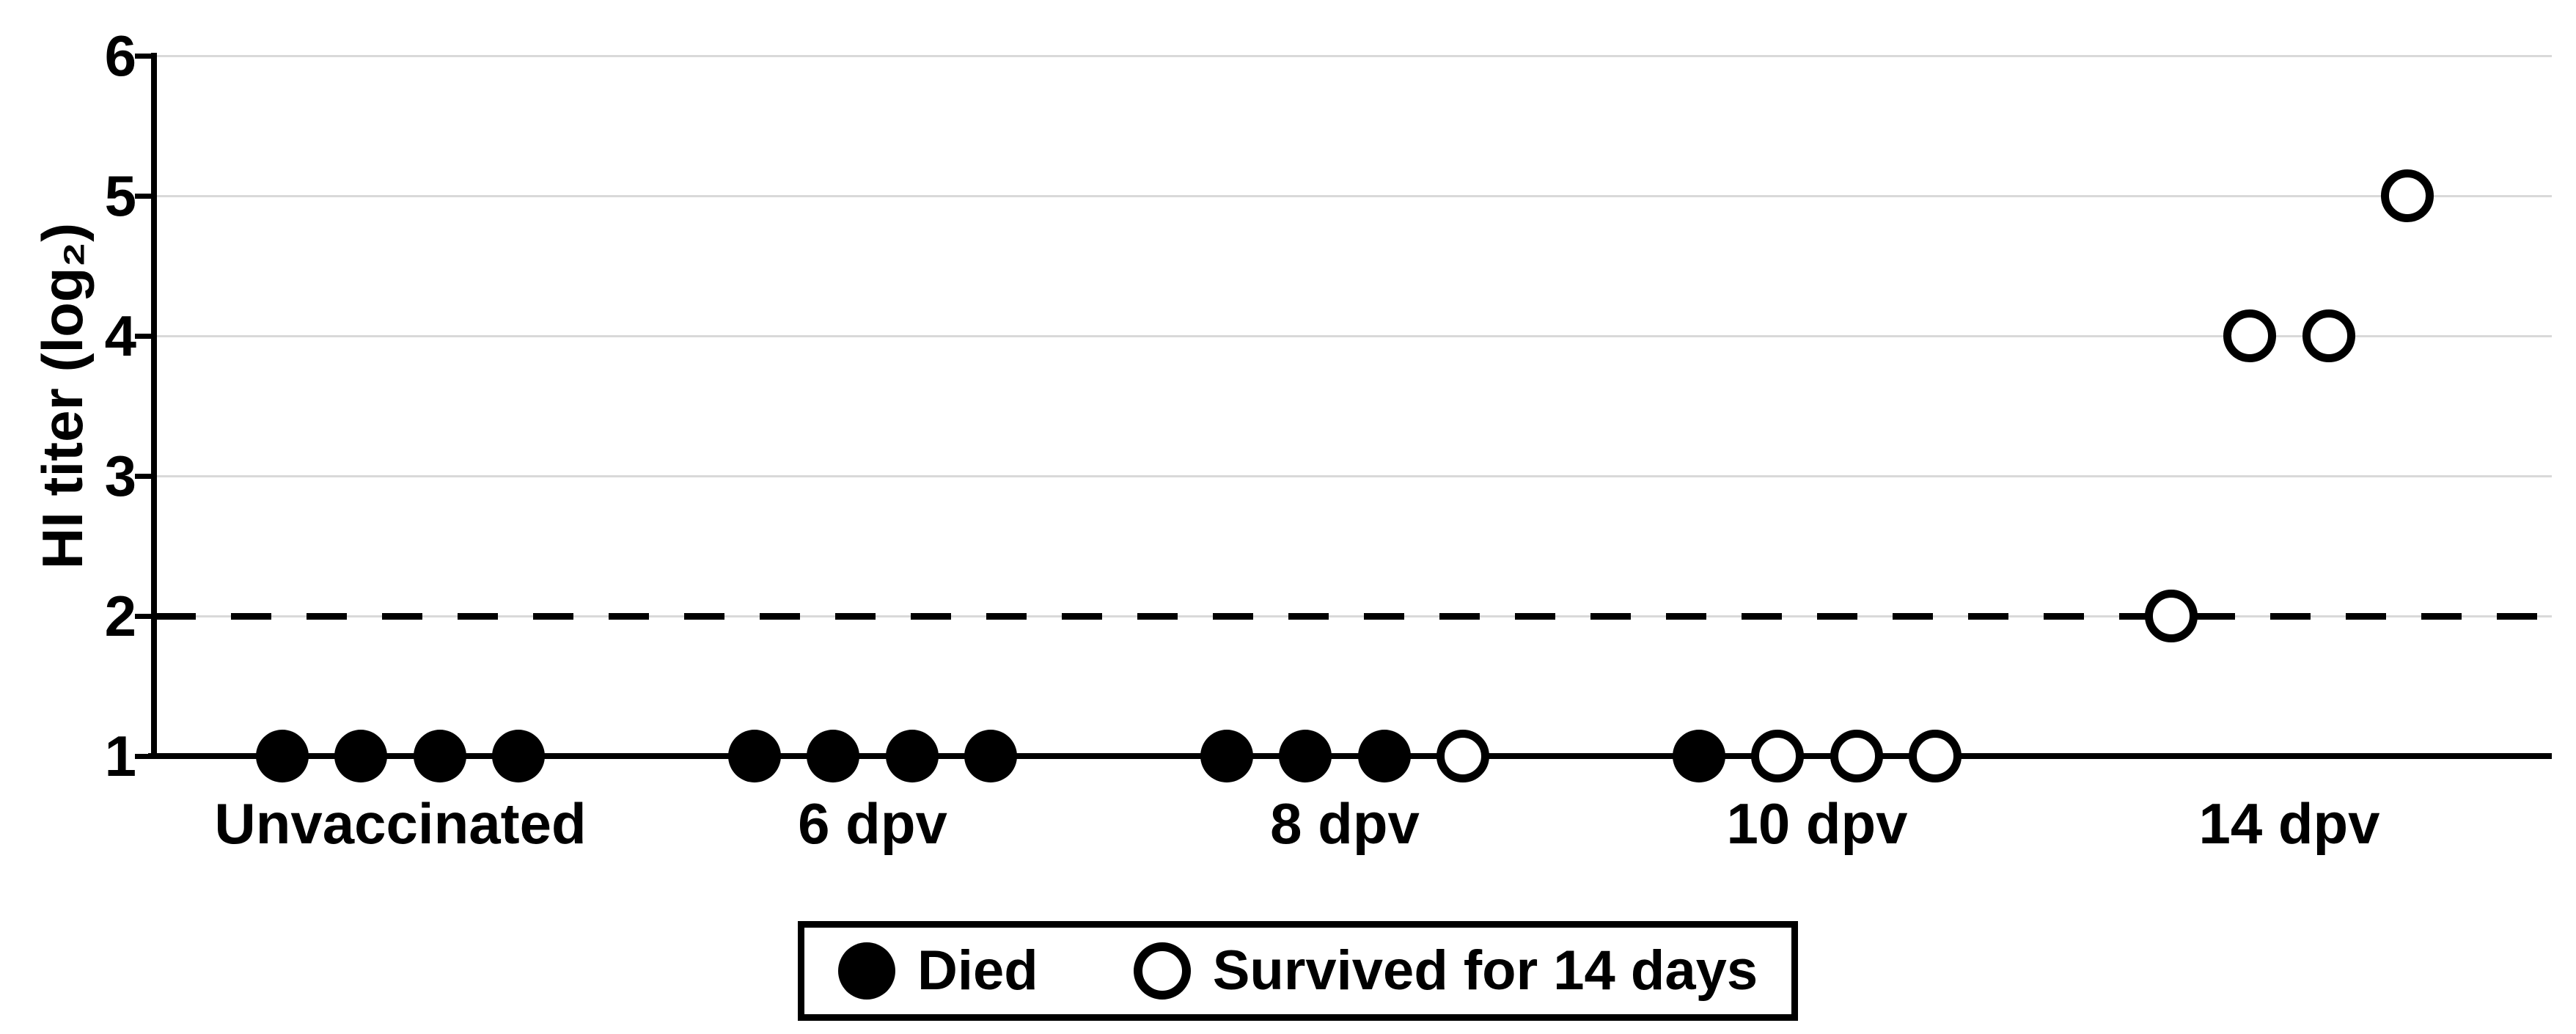  Describe the element at coordinates (154, 406) in the screenshot. I see `y-axis-line` at that location.